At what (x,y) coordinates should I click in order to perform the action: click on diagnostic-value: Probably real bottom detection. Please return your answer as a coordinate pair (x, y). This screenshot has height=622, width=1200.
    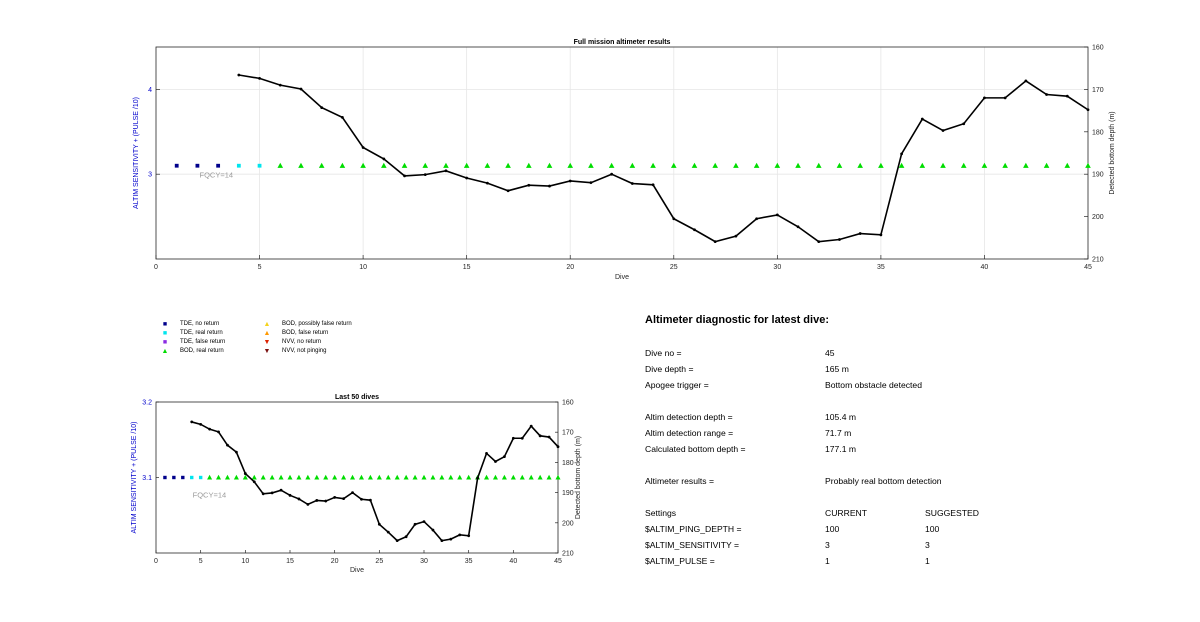
    Looking at the image, I should click on (883, 481).